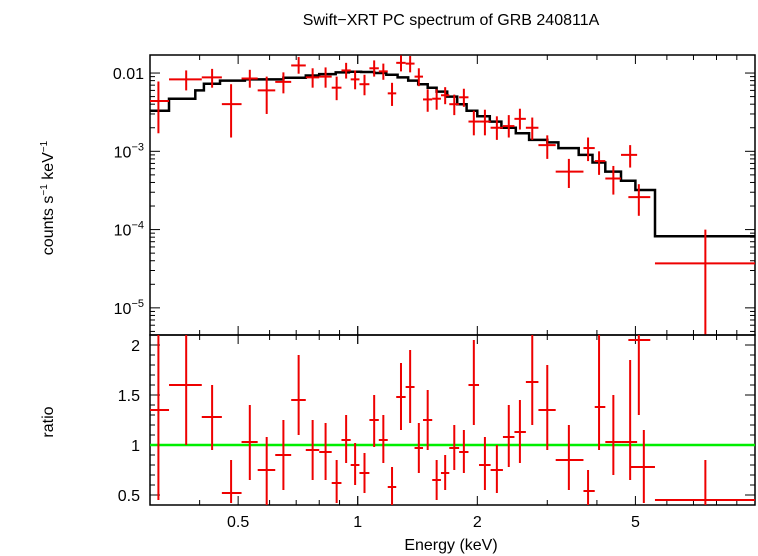  Describe the element at coordinates (135, 446) in the screenshot. I see `bottom-y-tick-label: 1` at that location.